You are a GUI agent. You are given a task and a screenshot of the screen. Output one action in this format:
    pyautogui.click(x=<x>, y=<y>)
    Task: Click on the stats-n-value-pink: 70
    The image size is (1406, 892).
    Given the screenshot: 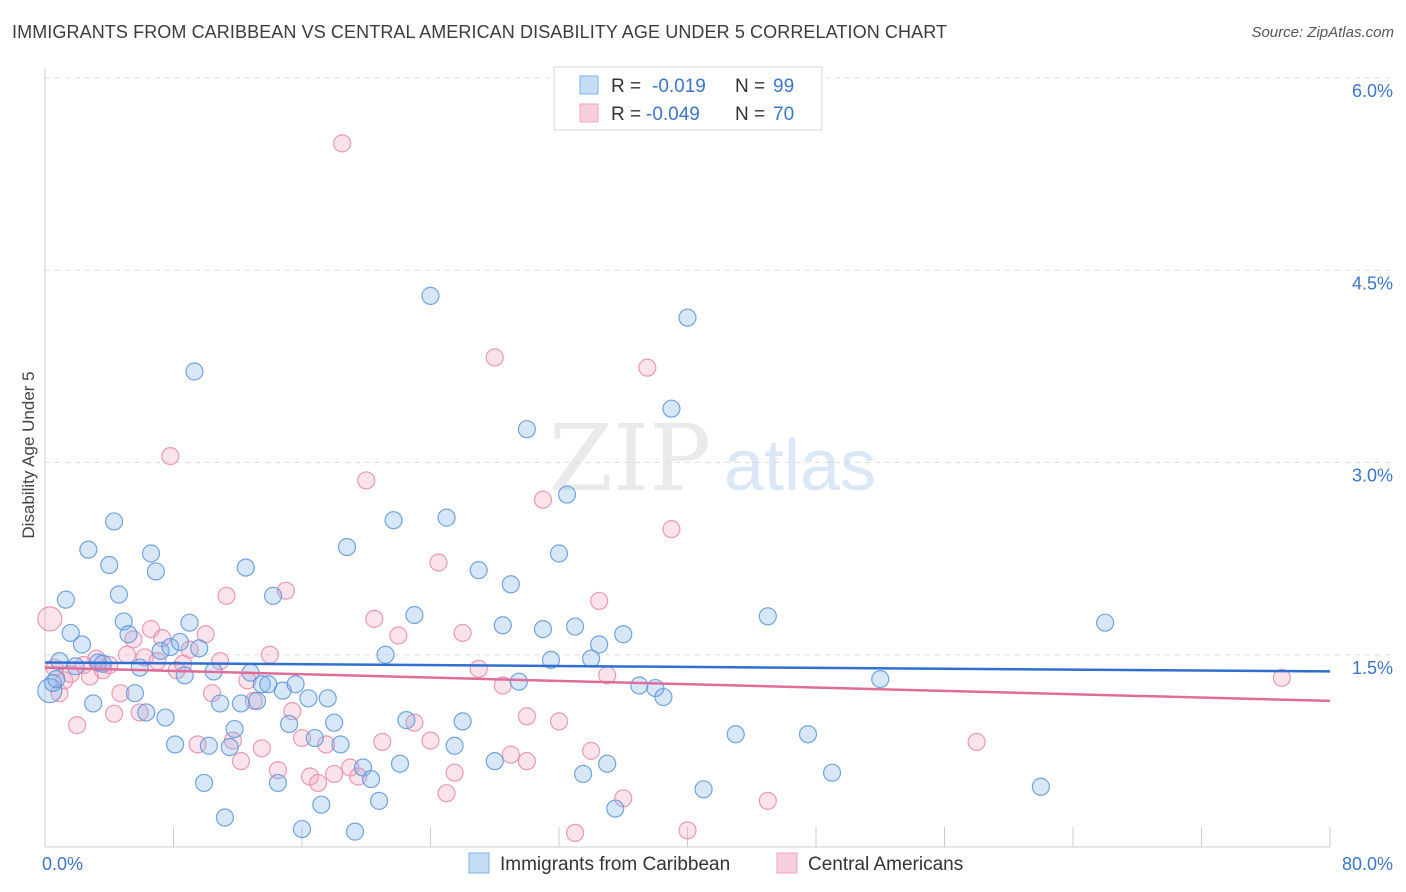 What is the action you would take?
    pyautogui.click(x=783, y=114)
    